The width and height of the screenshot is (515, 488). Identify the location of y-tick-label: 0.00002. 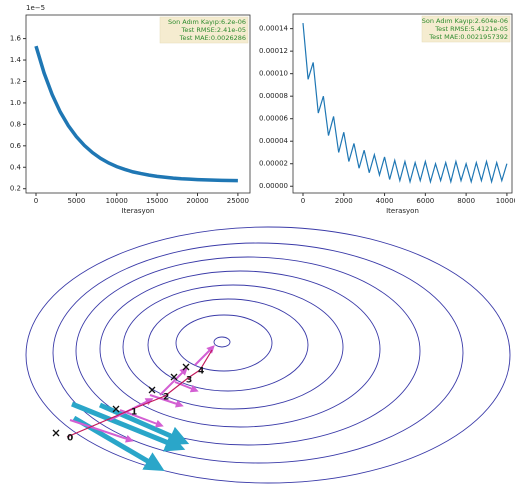
(273, 164).